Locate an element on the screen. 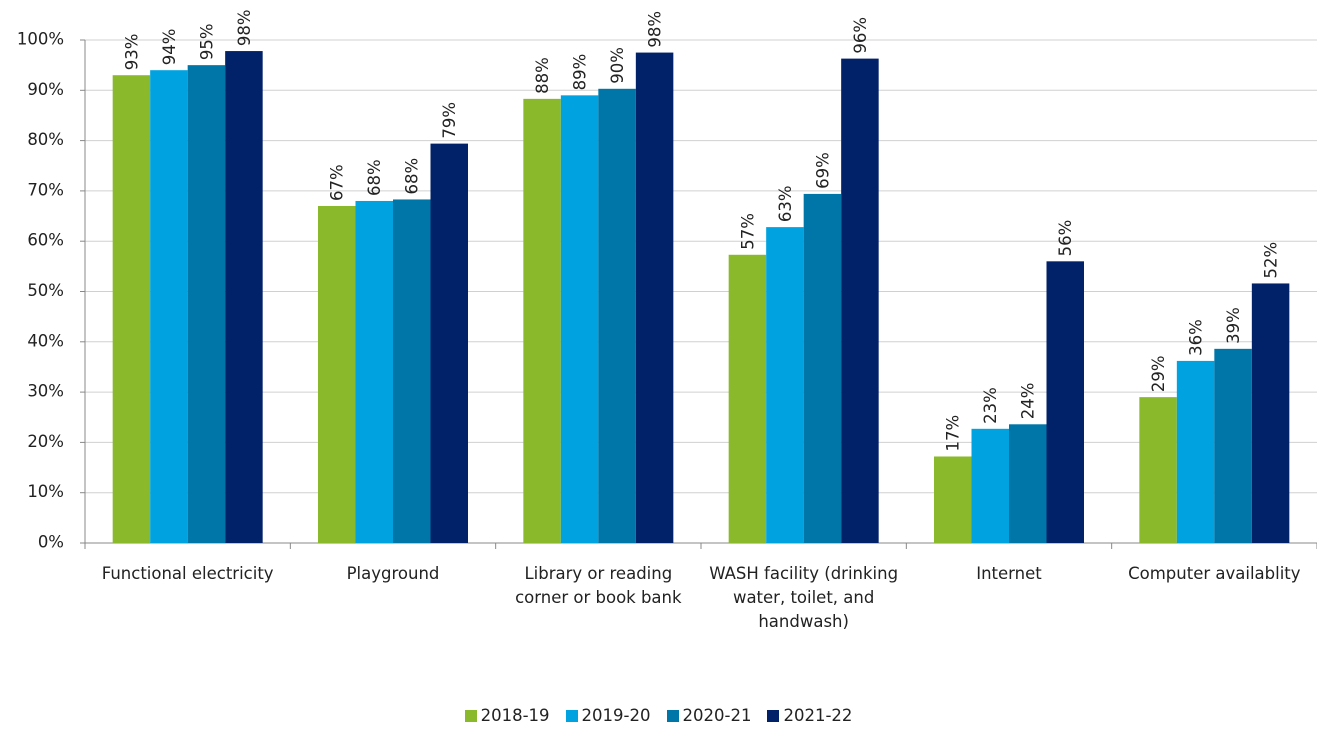 This screenshot has height=730, width=1317. value-label: 88% is located at coordinates (542, 75).